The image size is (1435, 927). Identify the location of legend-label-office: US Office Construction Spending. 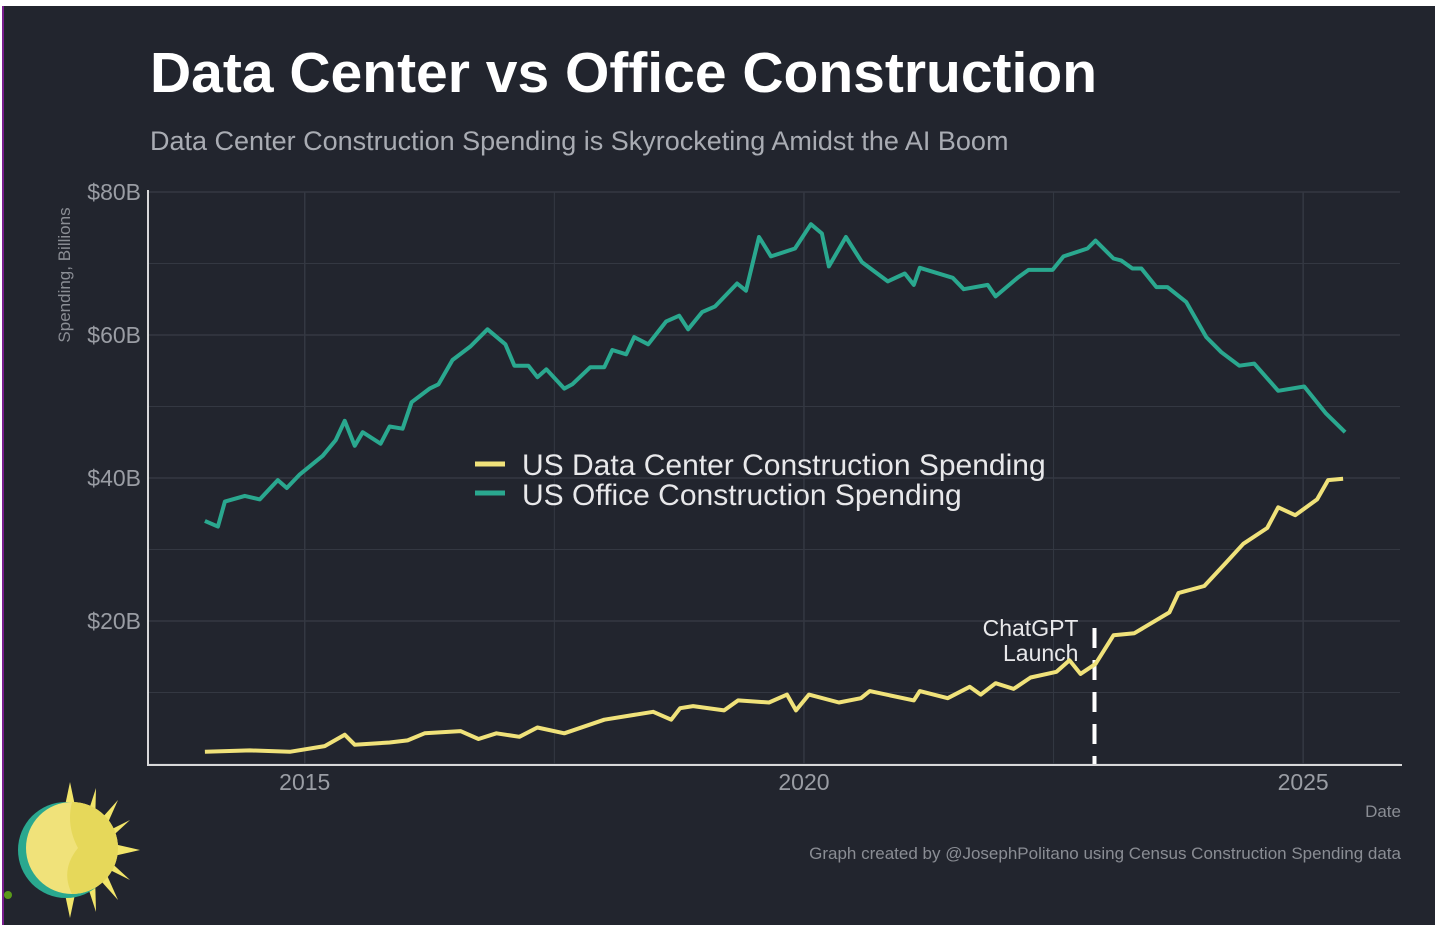
(742, 495).